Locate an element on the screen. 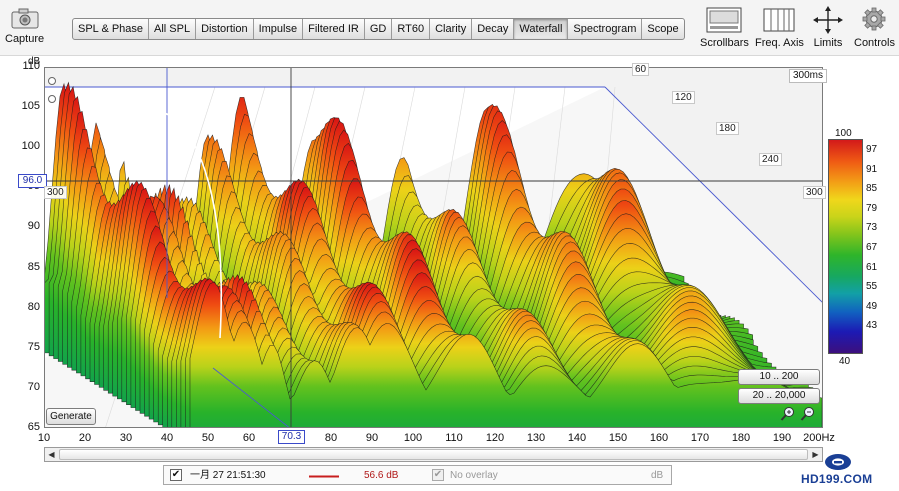 The image size is (899, 491). x-tick-label: 200Hz is located at coordinates (819, 438).